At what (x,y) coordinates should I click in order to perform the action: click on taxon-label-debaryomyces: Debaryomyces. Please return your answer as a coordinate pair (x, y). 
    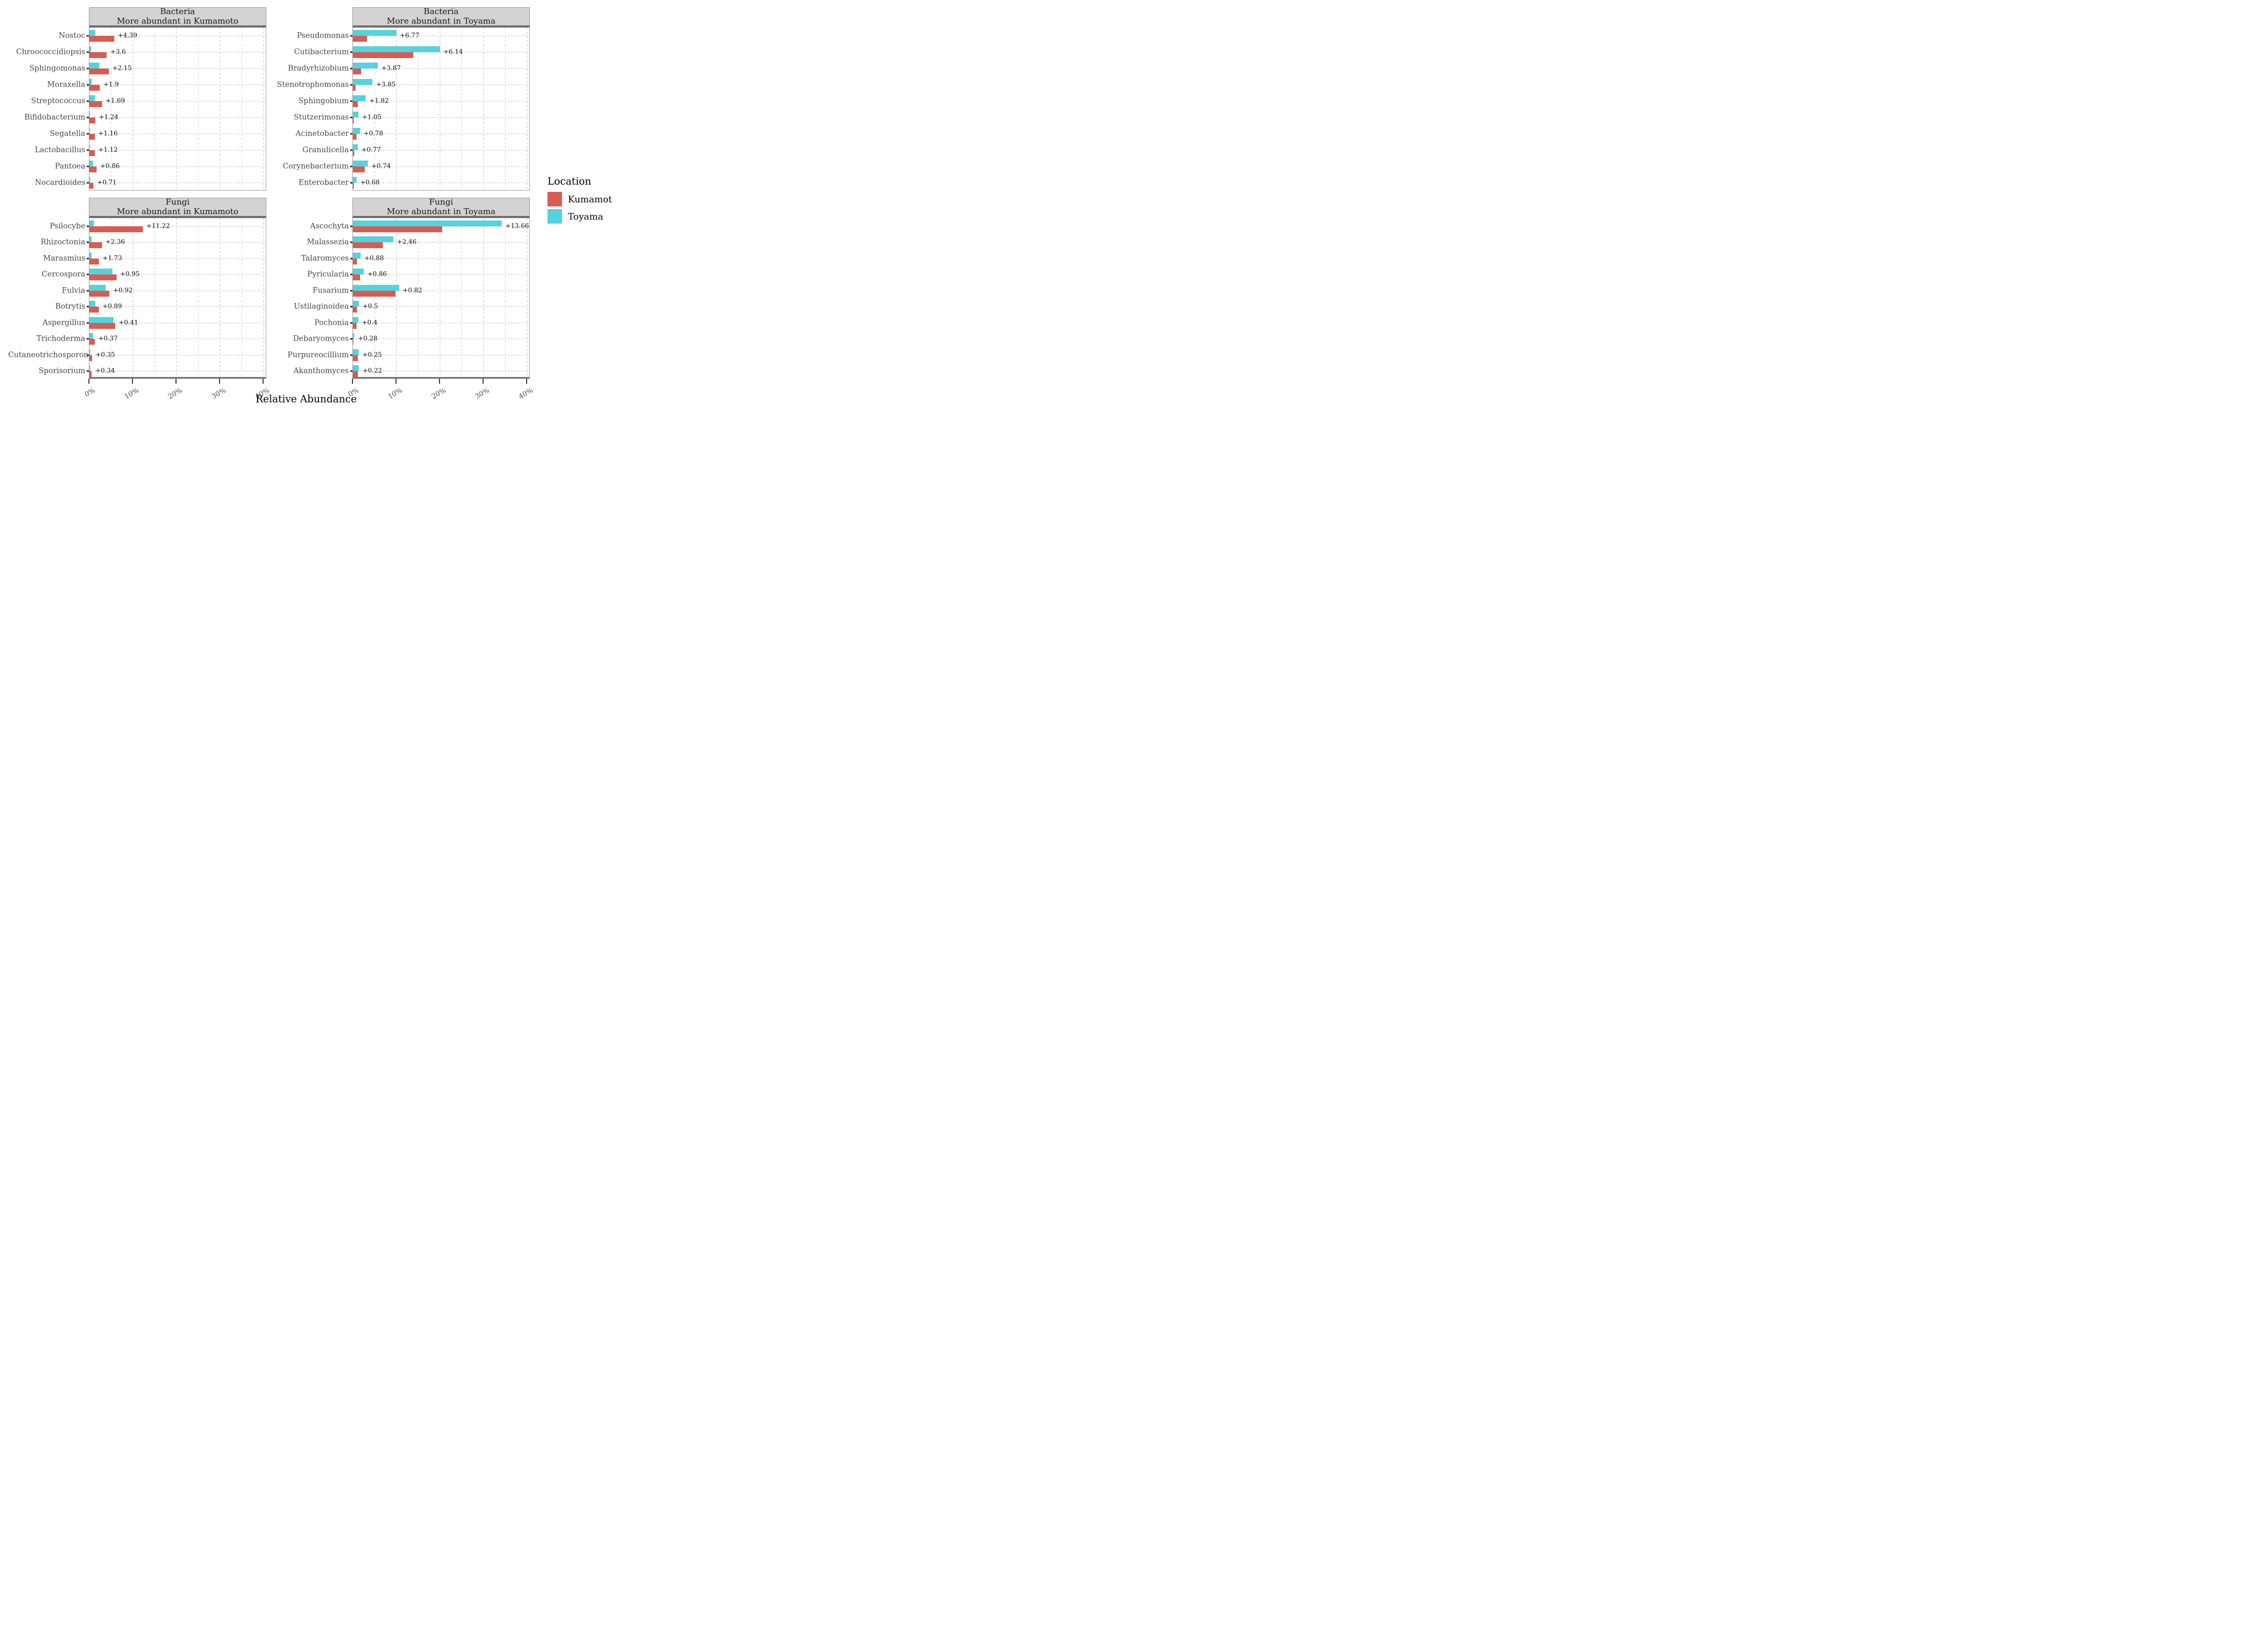
    Looking at the image, I should click on (321, 338).